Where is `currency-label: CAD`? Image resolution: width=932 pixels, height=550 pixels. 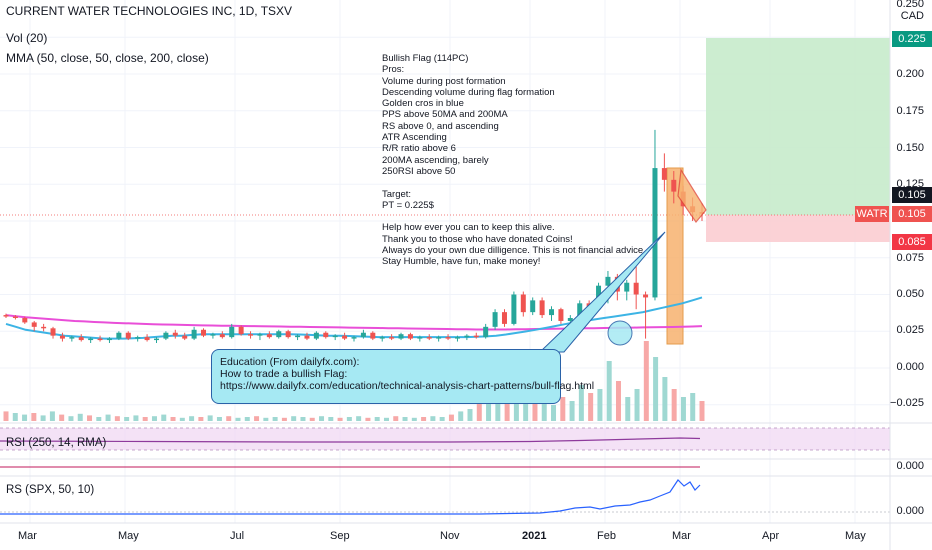
currency-label: CAD is located at coordinates (912, 16).